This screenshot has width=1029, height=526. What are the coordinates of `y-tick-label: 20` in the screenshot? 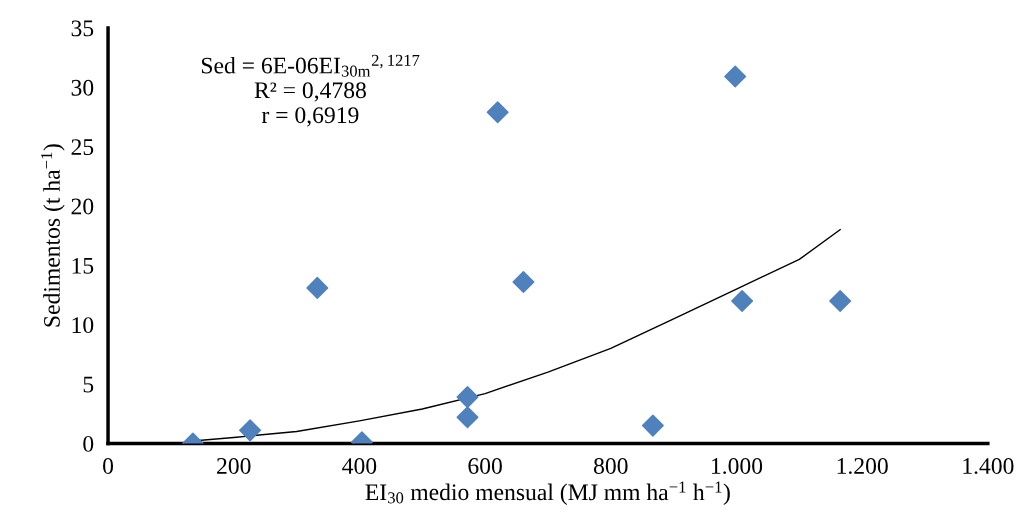 It's located at (82, 206).